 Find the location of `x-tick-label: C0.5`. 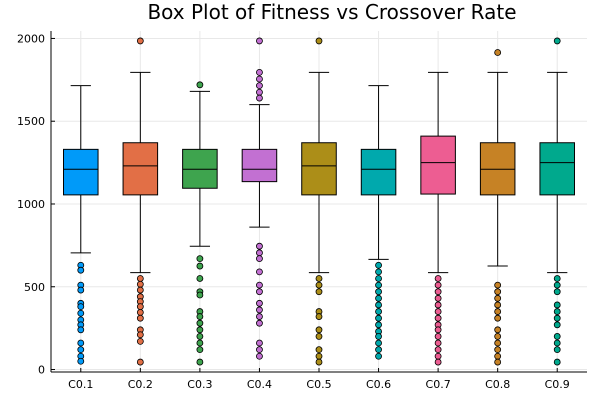

x-tick-label: C0.5 is located at coordinates (318, 384).